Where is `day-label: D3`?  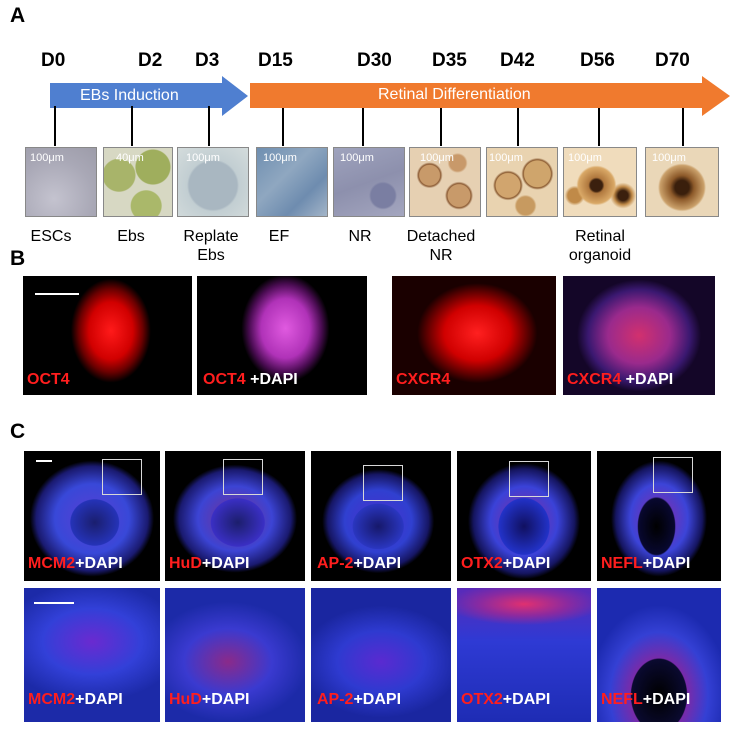 day-label: D3 is located at coordinates (207, 60).